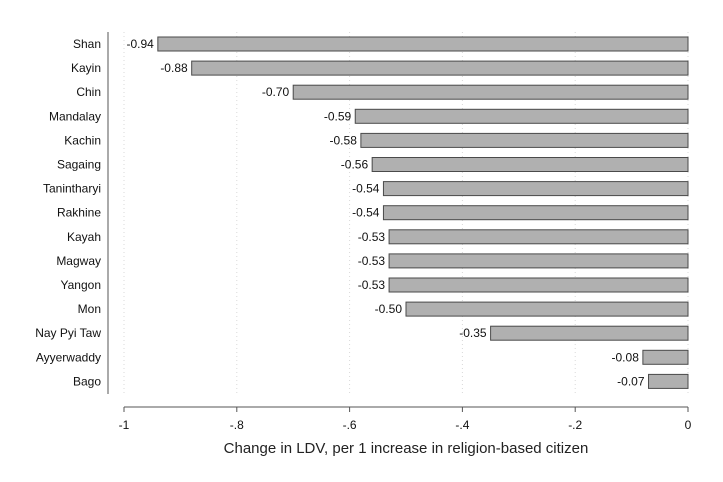  Describe the element at coordinates (88, 92) in the screenshot. I see `category-label: Chin` at that location.